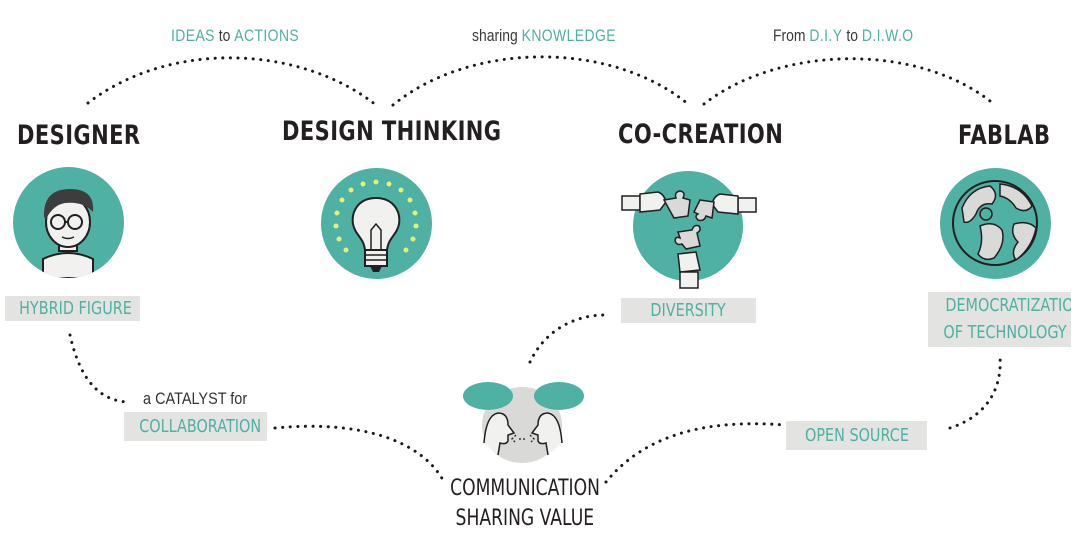 The image size is (1078, 558). I want to click on arc-communication-to-open-source, so click(695, 453).